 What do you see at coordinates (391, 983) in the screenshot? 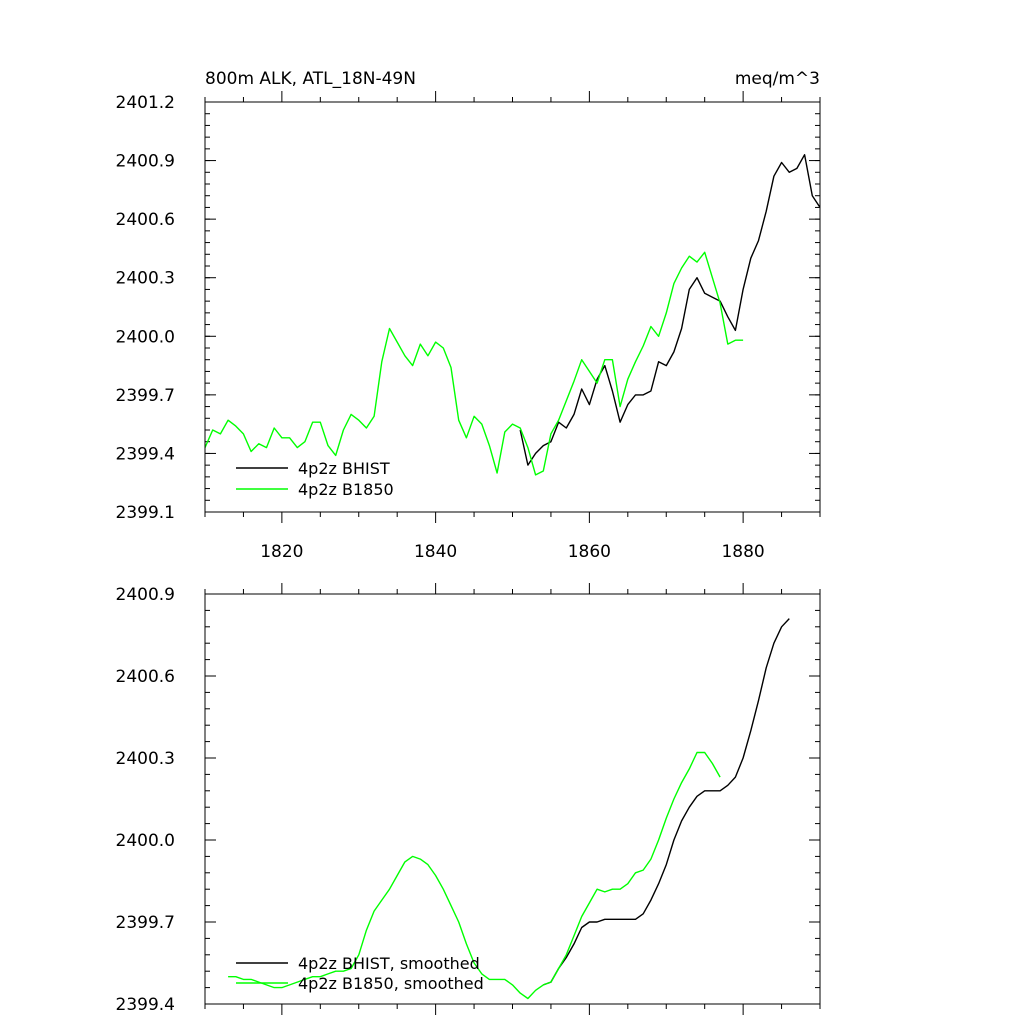
I see `legend-label-b1850-smoothed: 4p2z B1850, smoothed` at bounding box center [391, 983].